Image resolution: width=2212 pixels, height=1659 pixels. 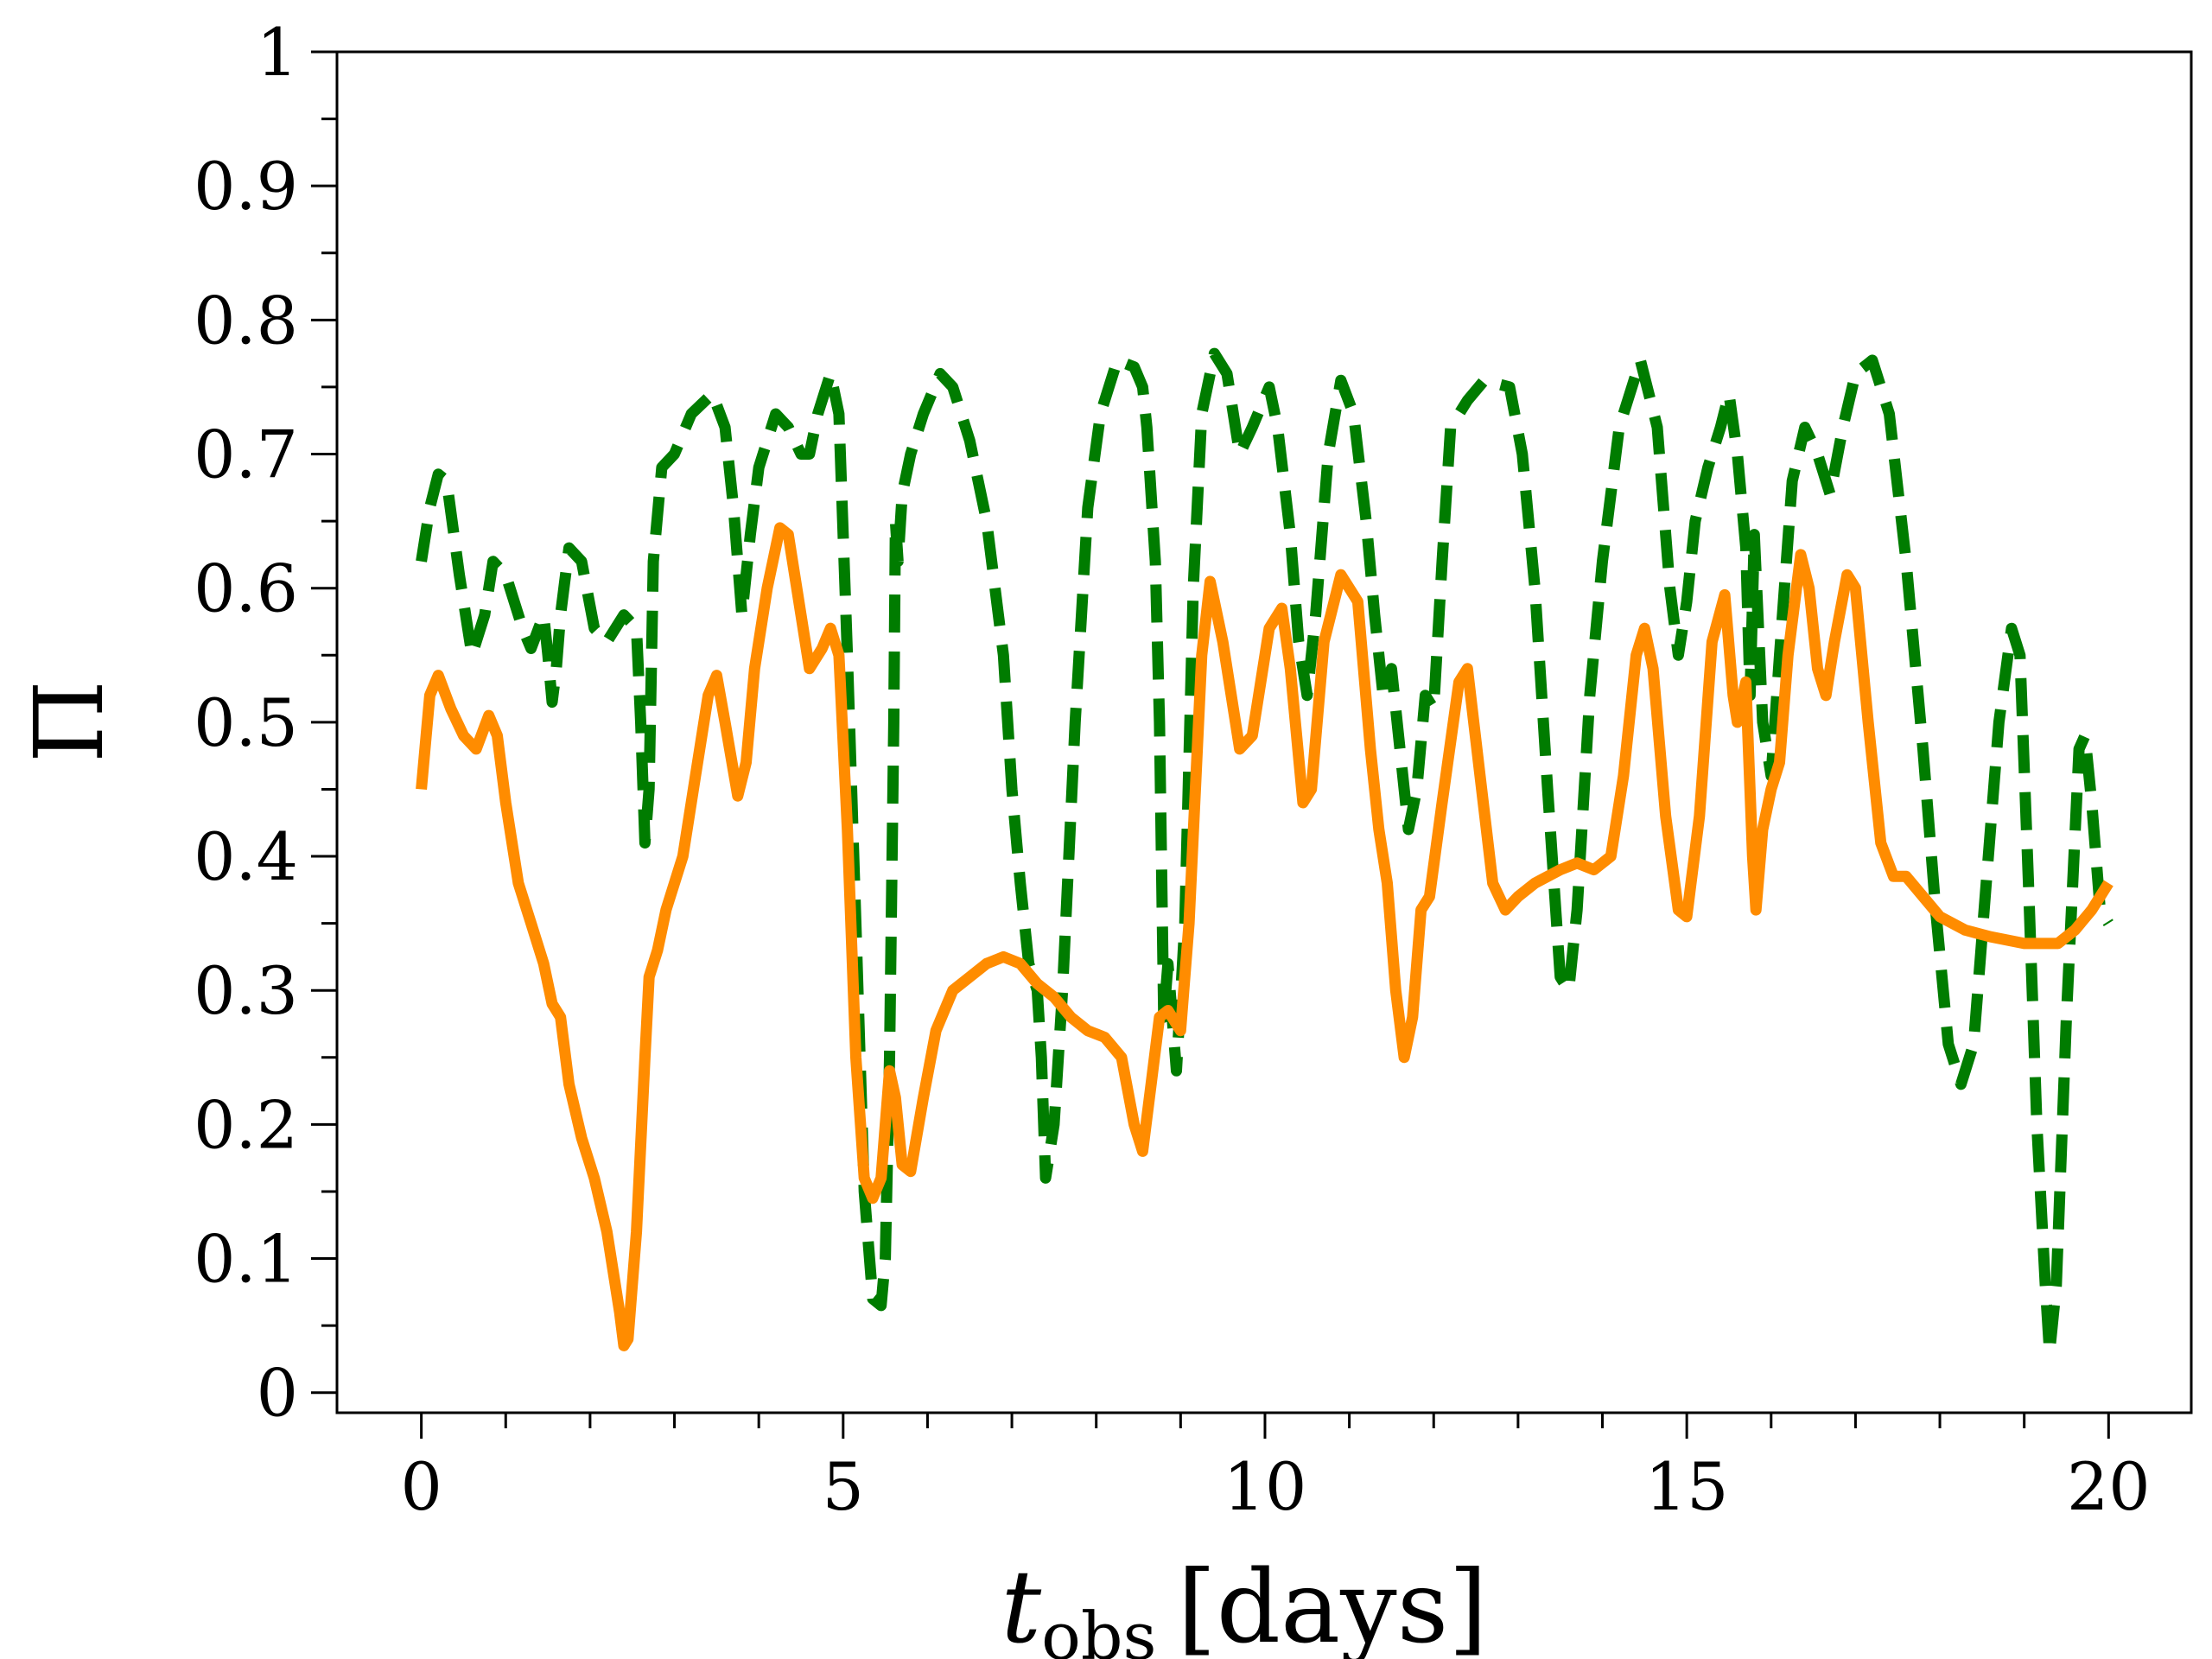 What do you see at coordinates (1265, 1486) in the screenshot?
I see `x-tick-label: 10` at bounding box center [1265, 1486].